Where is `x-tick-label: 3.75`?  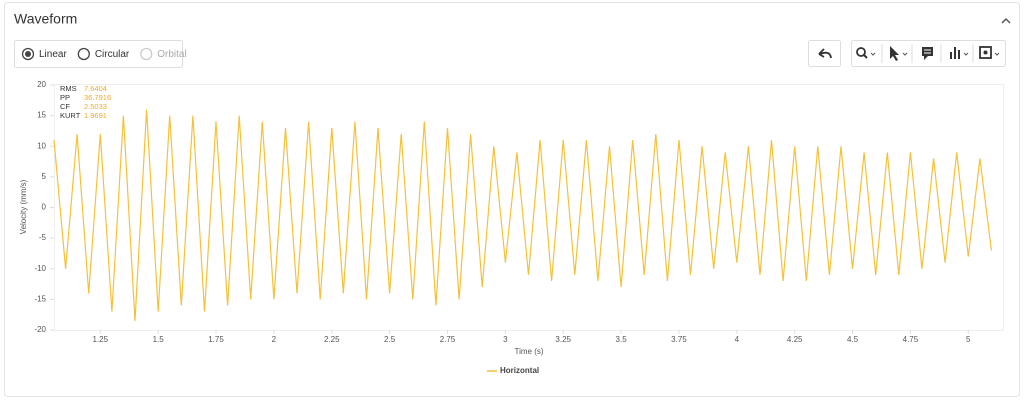
x-tick-label: 3.75 is located at coordinates (679, 339).